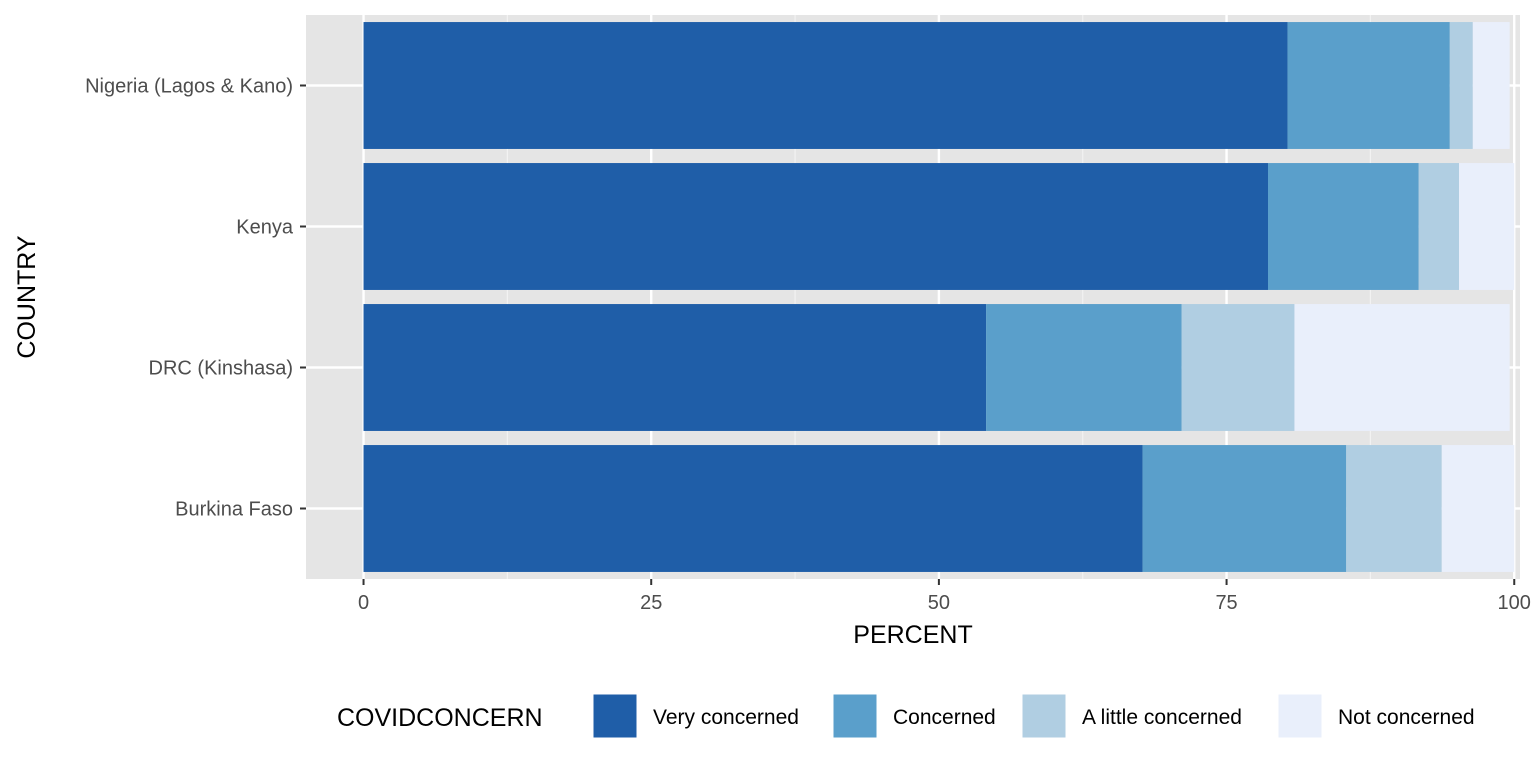  I want to click on legend-label: Concerned, so click(944, 717).